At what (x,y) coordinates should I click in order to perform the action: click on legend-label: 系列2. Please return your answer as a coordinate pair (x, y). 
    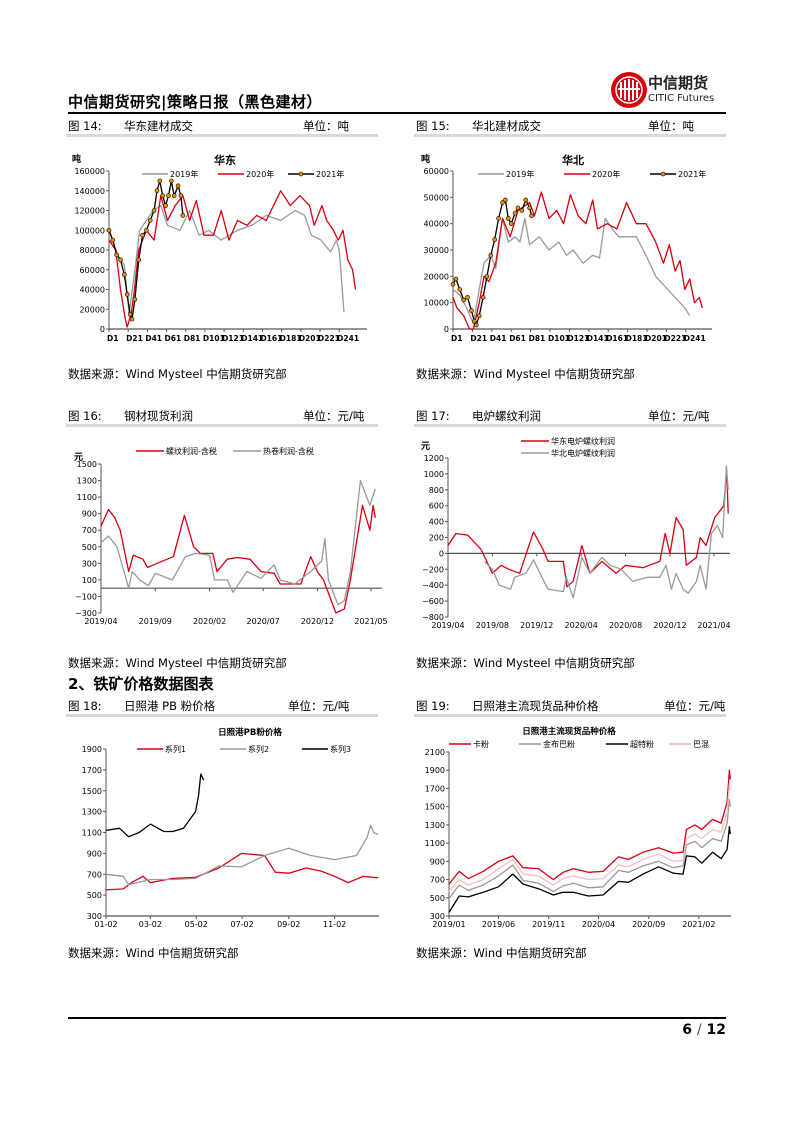
    Looking at the image, I should click on (258, 749).